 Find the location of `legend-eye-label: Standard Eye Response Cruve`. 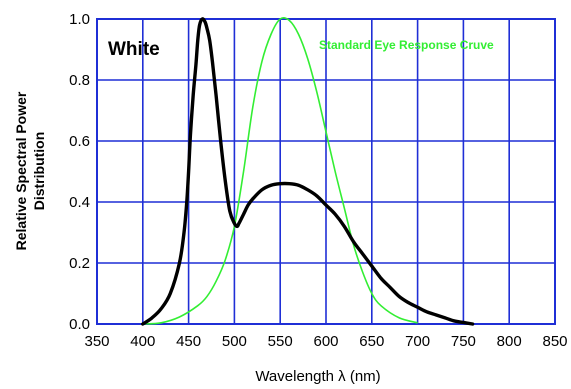

legend-eye-label: Standard Eye Response Cruve is located at coordinates (406, 45).